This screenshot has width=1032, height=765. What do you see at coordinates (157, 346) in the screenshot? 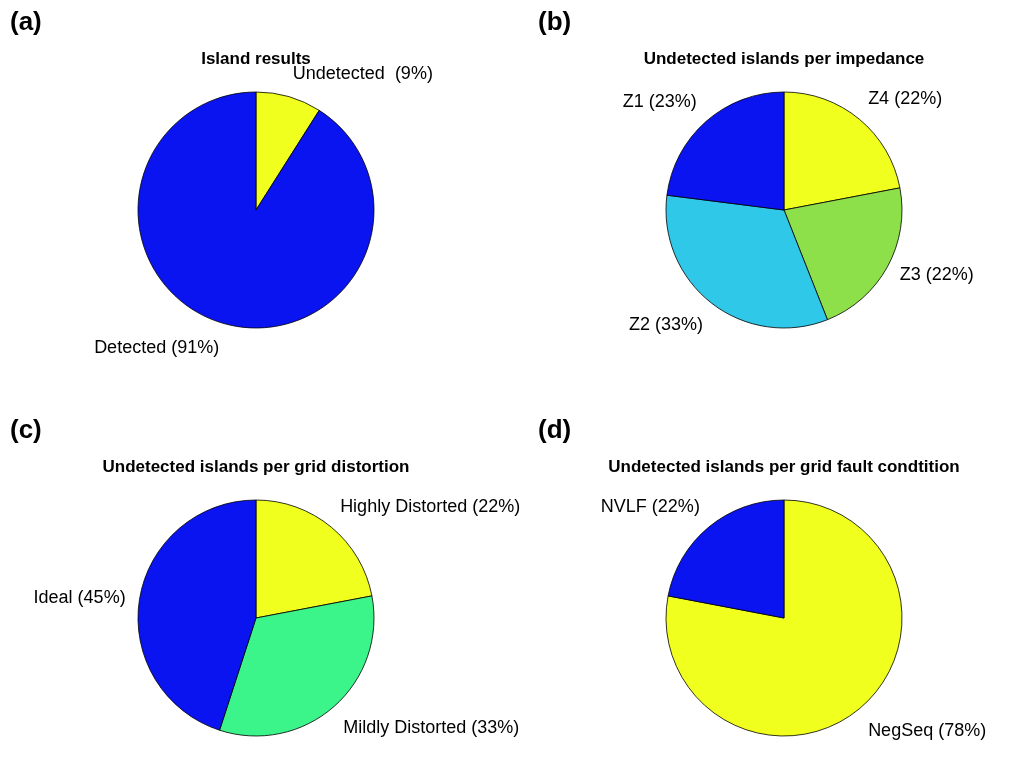
I see `slice-label: Detected (91%)` at bounding box center [157, 346].